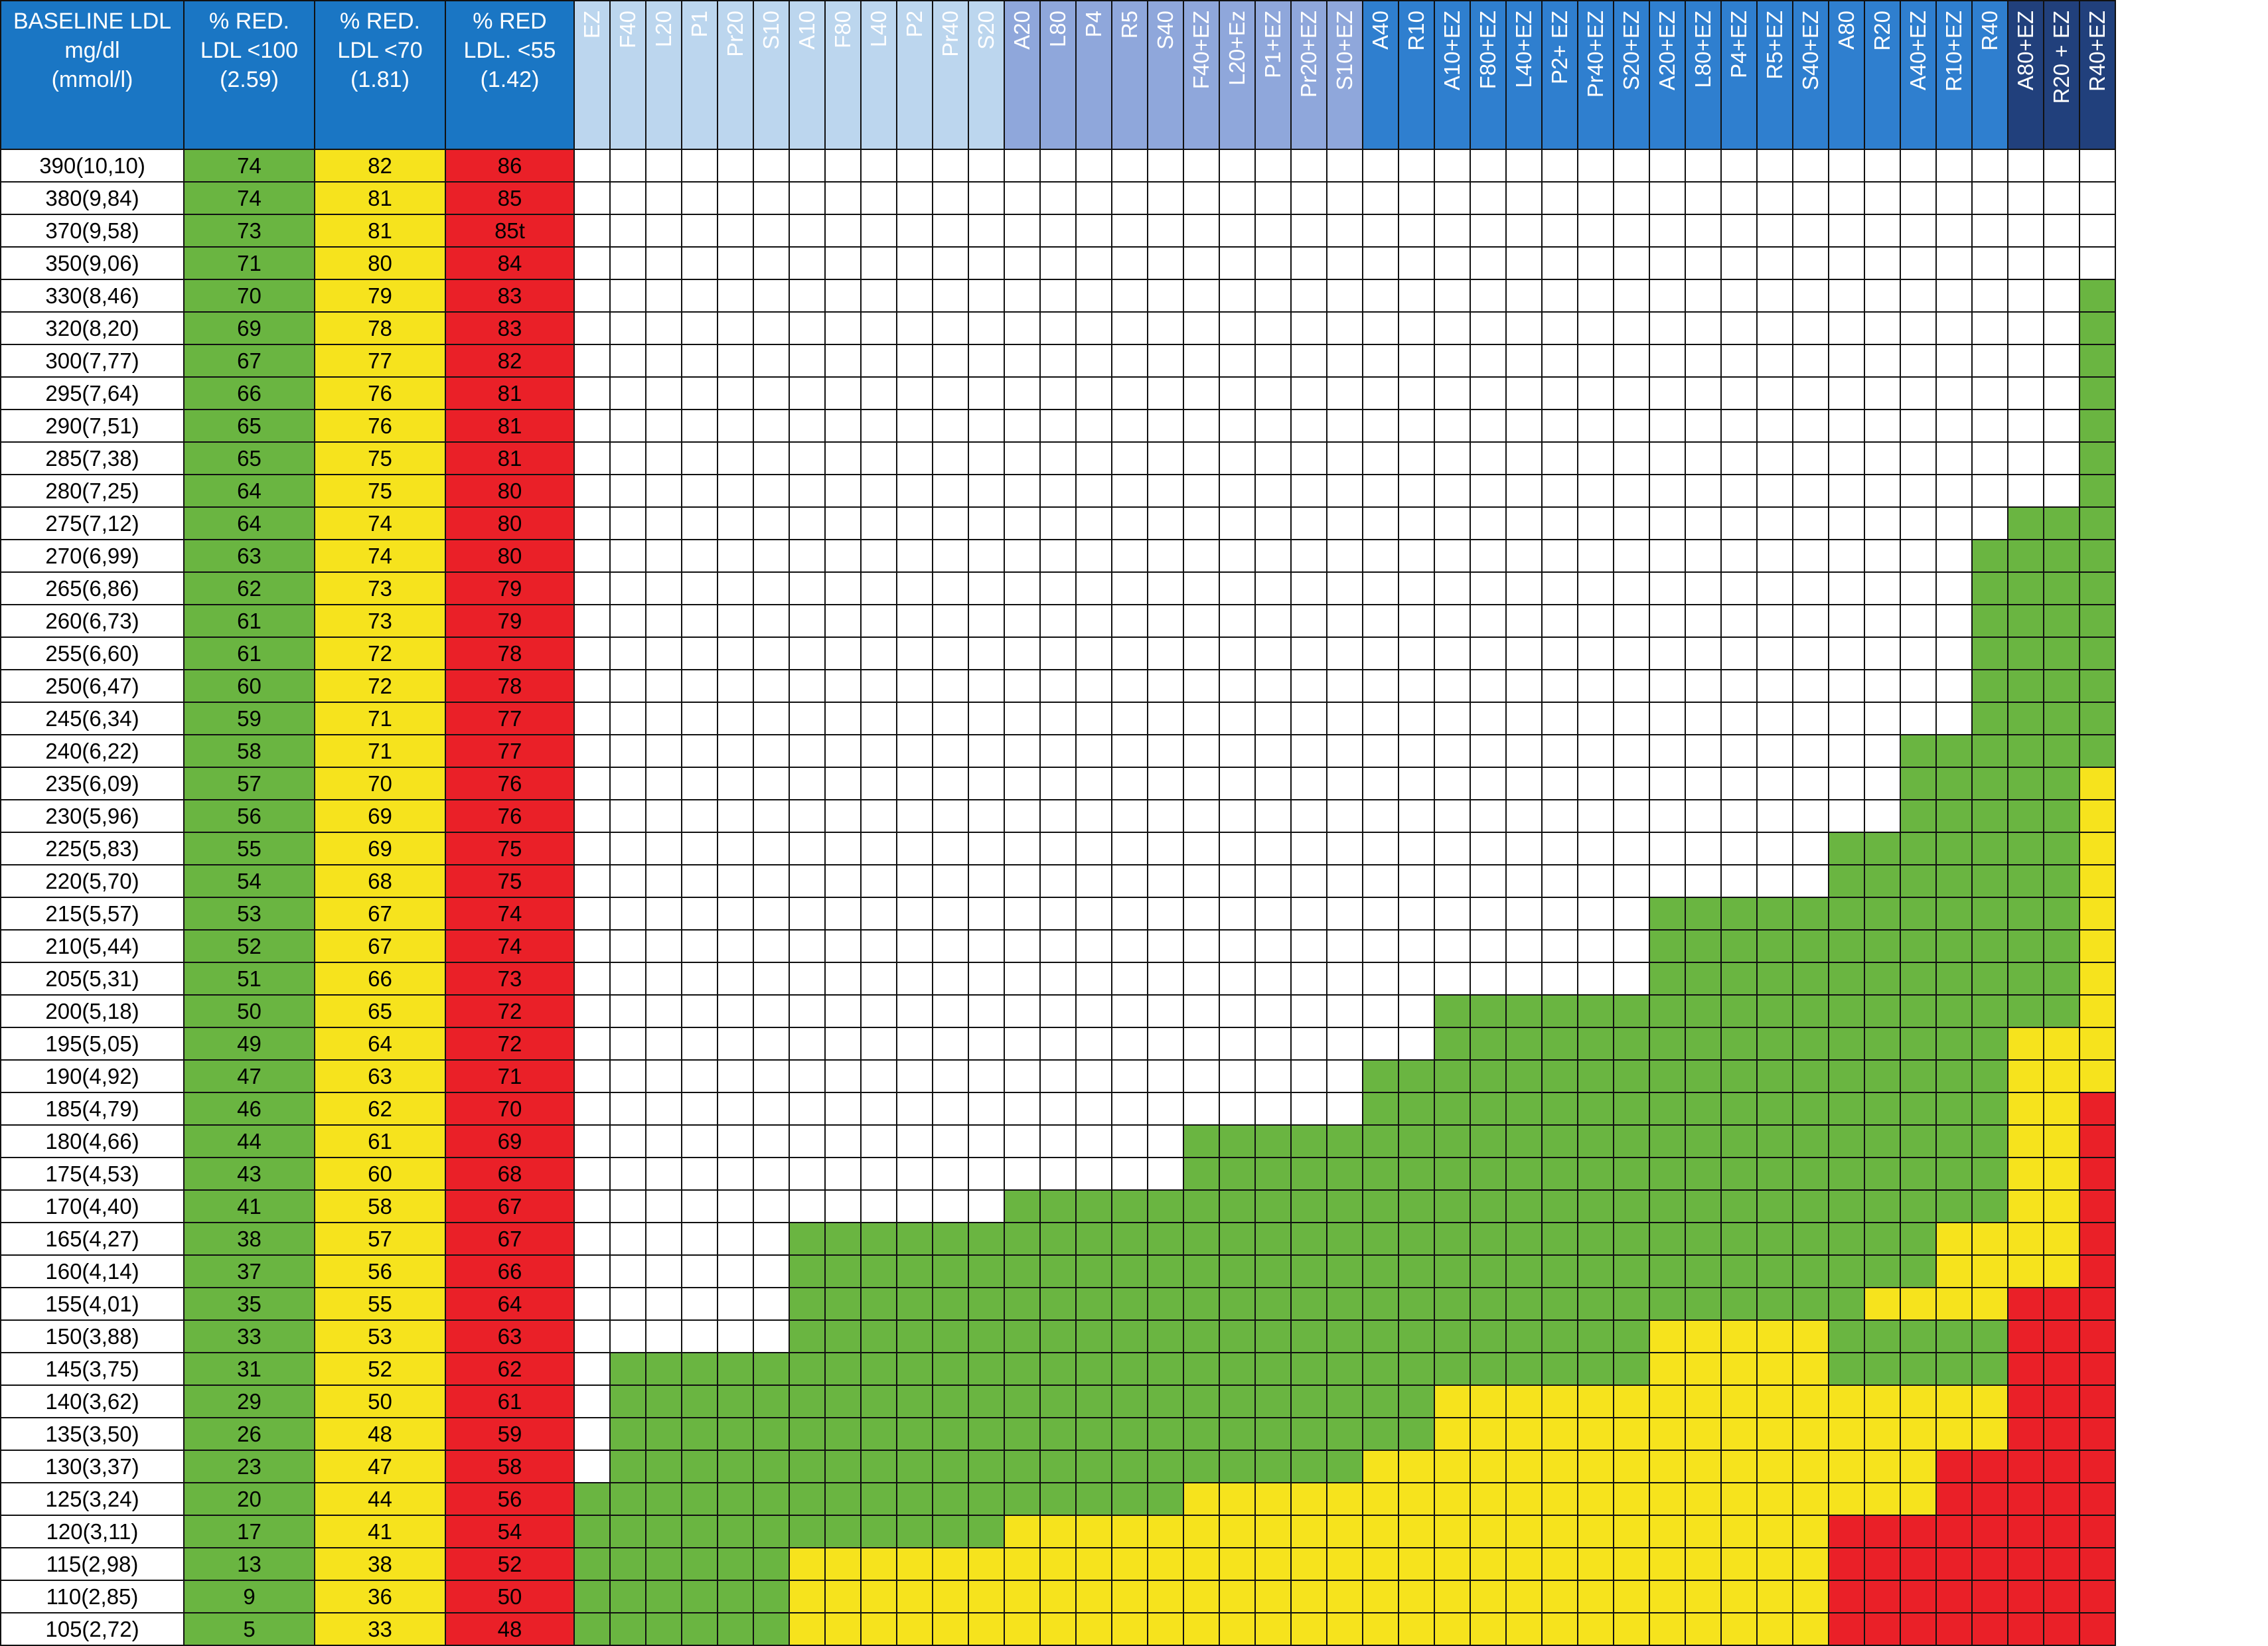 Image resolution: width=2268 pixels, height=1646 pixels. What do you see at coordinates (1058, 231) in the screenshot?
I see `table-row: 370(9,58) 73 81 85t` at bounding box center [1058, 231].